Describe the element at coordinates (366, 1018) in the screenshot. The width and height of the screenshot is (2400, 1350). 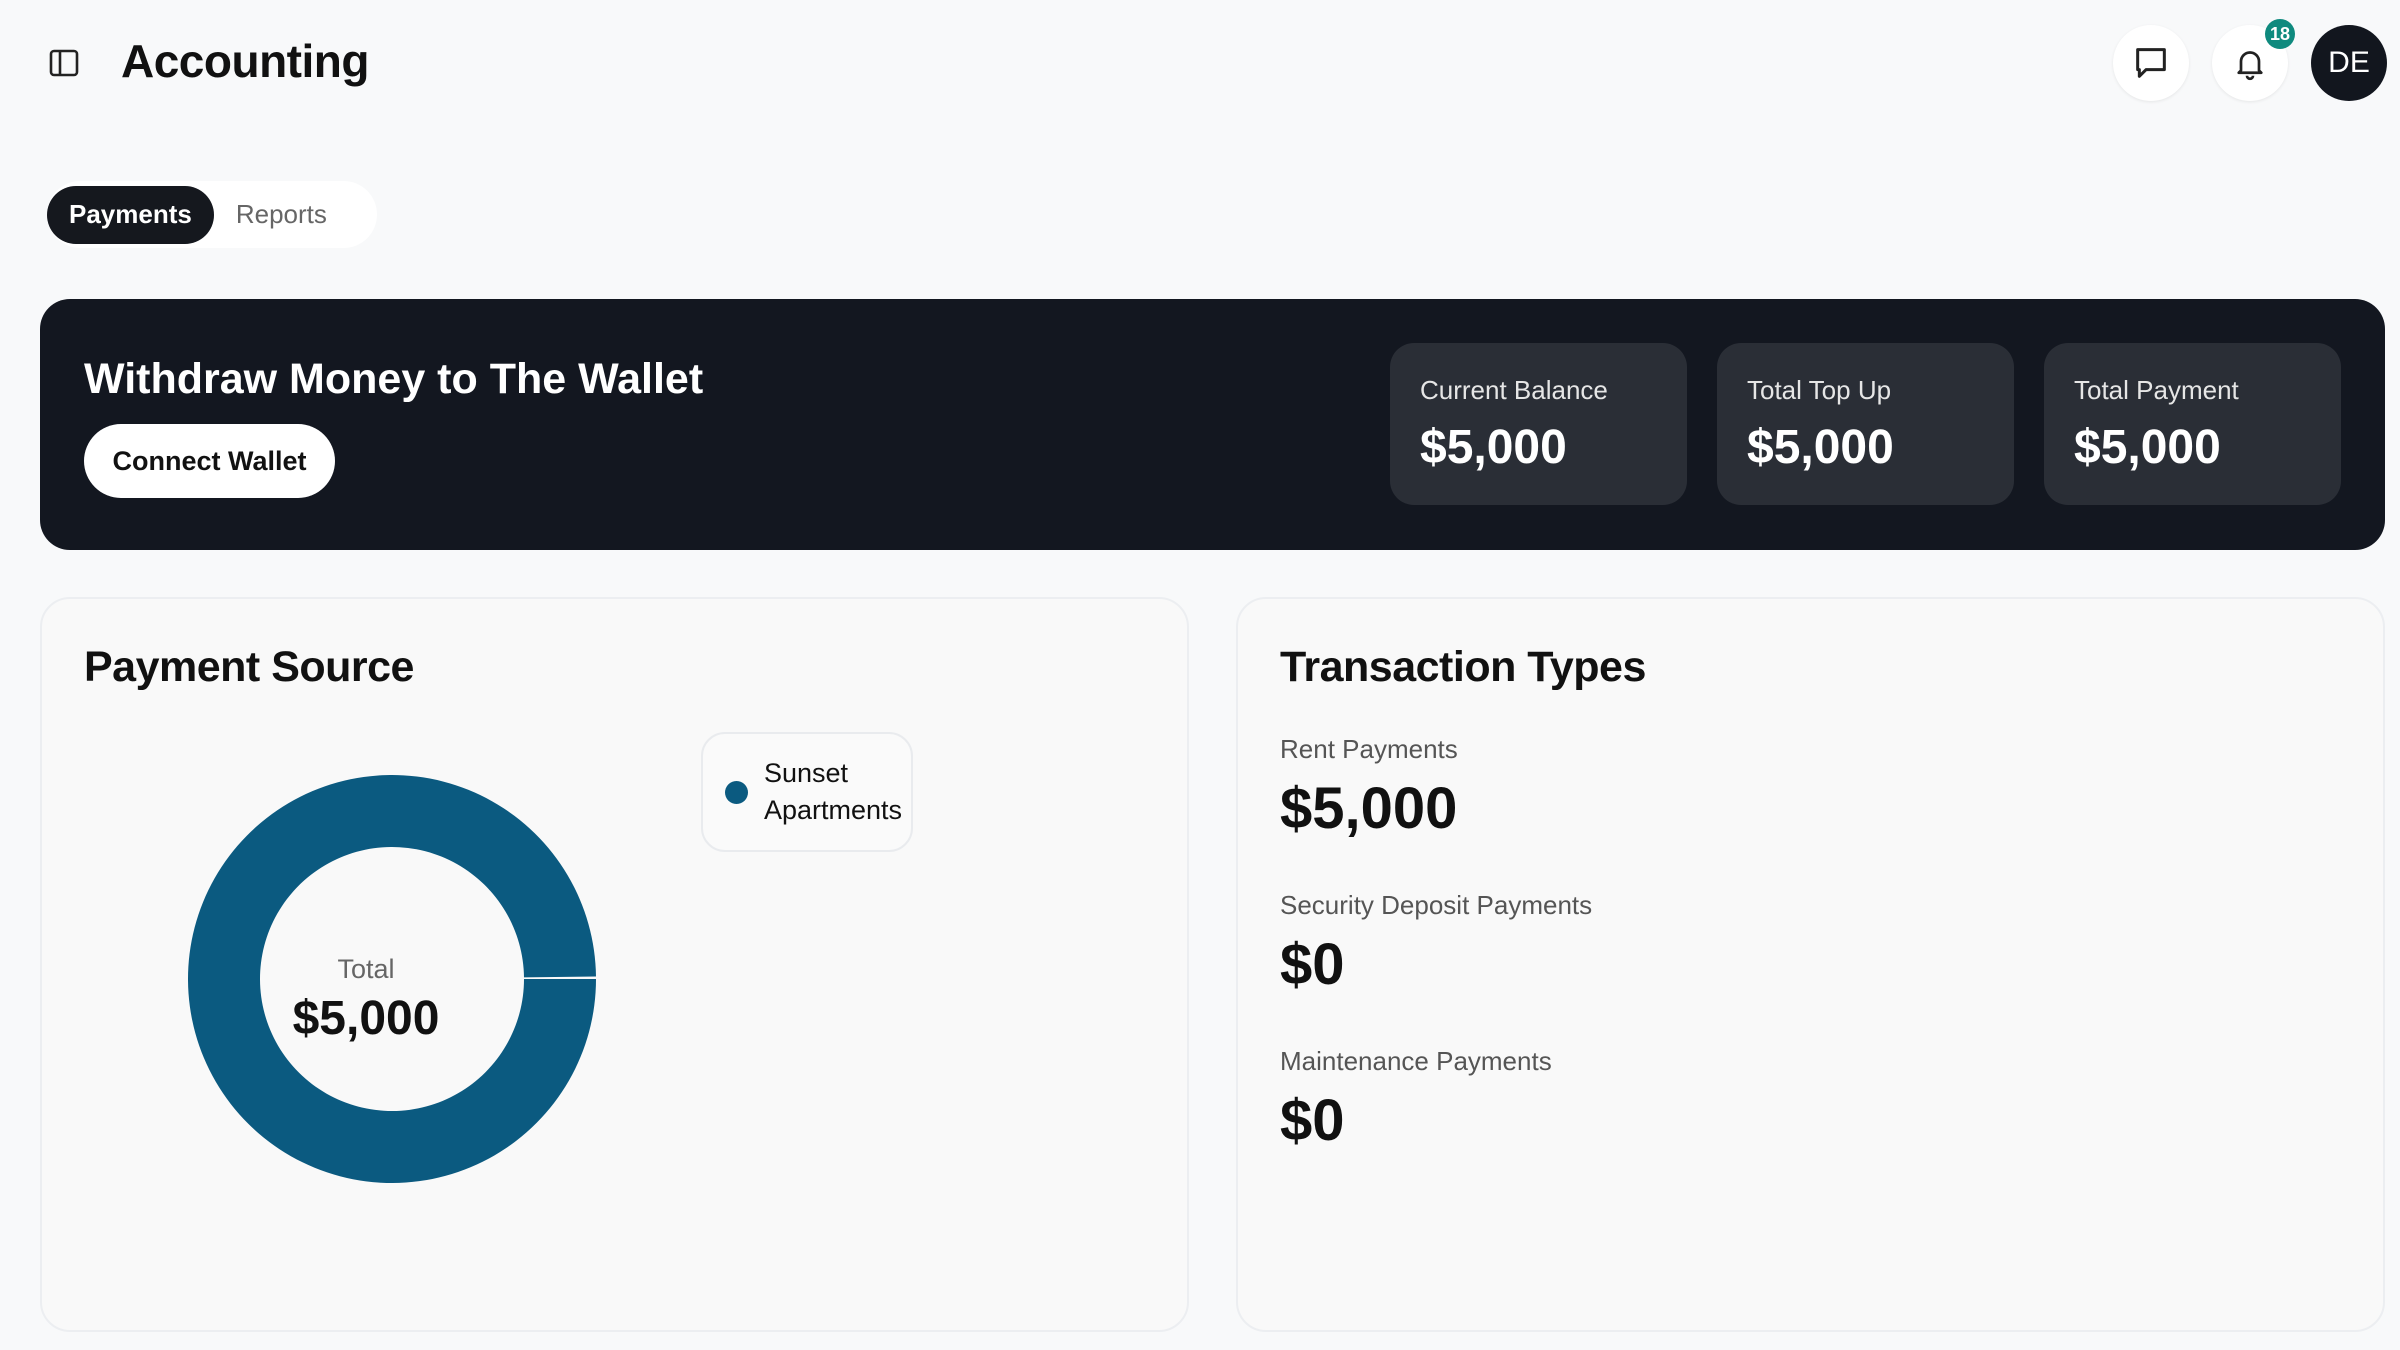
I see `total-value: $5,000` at that location.